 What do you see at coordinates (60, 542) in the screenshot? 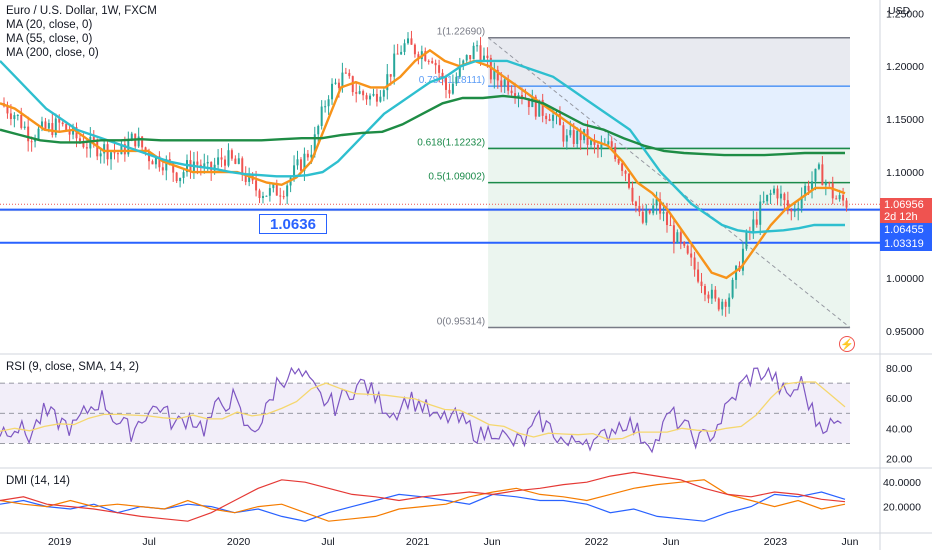
I see `time-tick-label: 2019` at bounding box center [60, 542].